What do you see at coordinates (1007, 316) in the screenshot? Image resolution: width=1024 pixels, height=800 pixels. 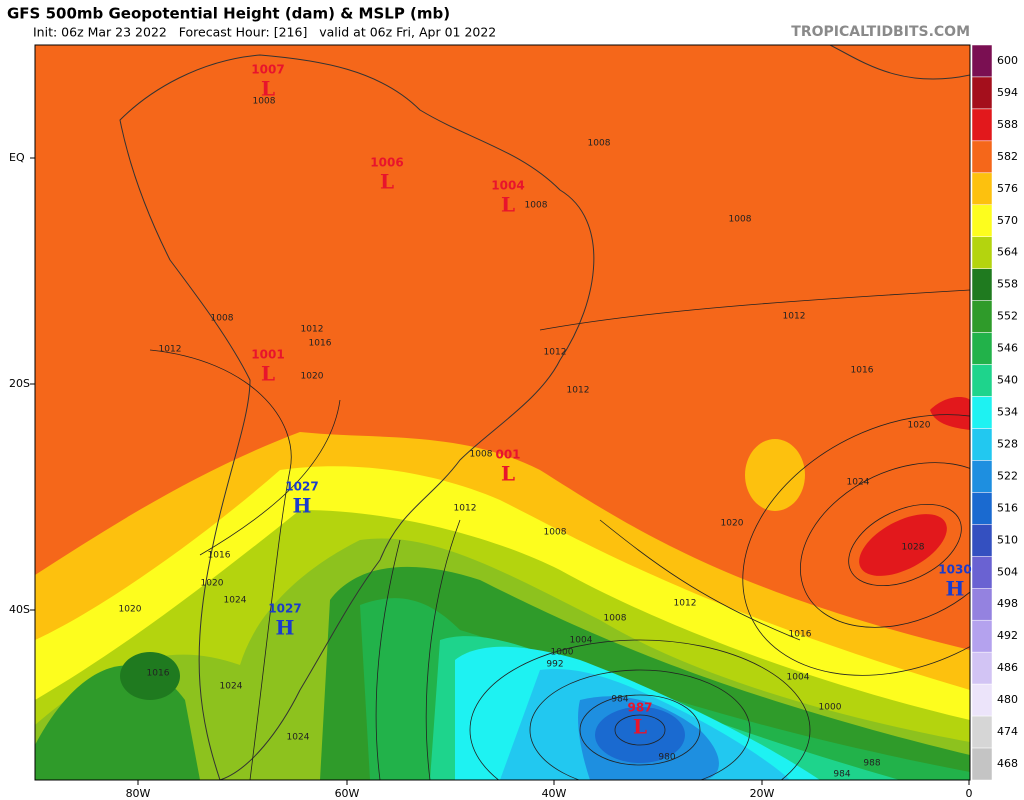 I see `colorbar-label: 552` at bounding box center [1007, 316].